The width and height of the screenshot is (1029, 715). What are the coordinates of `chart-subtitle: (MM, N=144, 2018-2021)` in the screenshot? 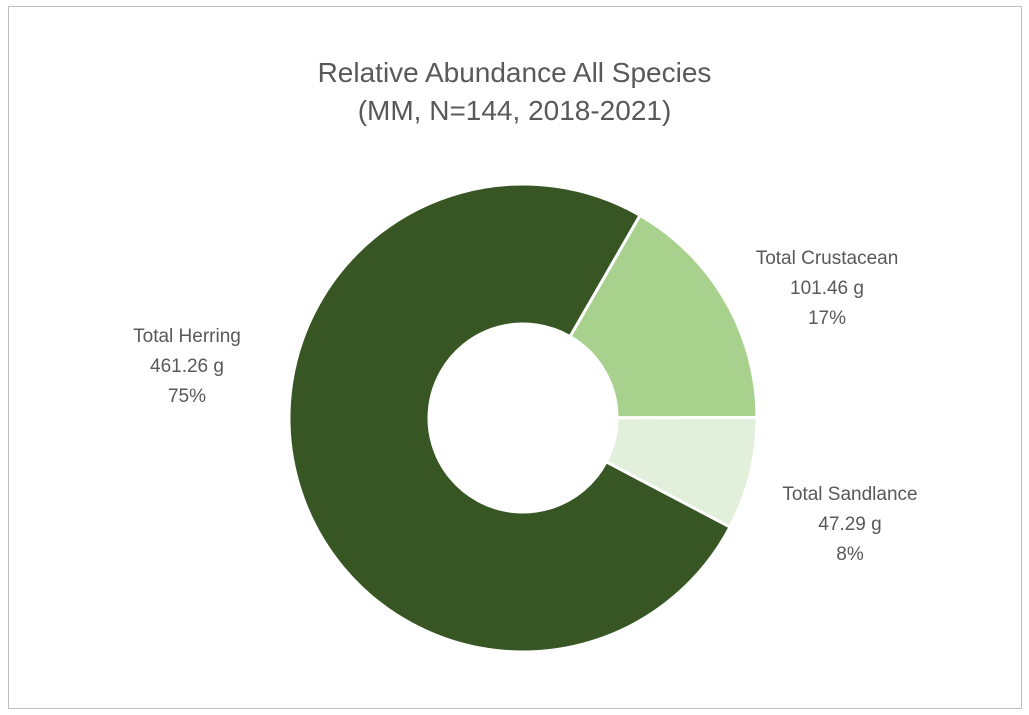 It's located at (514, 110).